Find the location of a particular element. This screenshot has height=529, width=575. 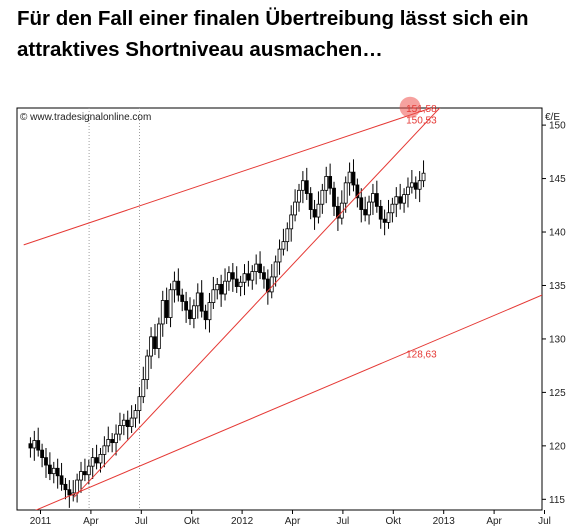

x-tick-label-10: Jul is located at coordinates (544, 521).